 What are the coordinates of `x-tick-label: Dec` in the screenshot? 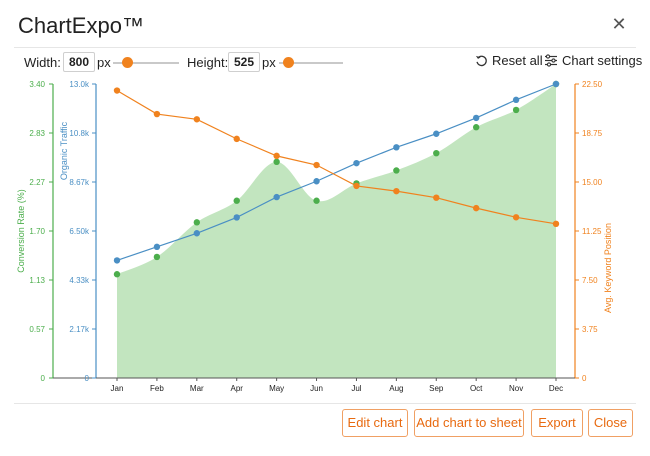 It's located at (556, 388).